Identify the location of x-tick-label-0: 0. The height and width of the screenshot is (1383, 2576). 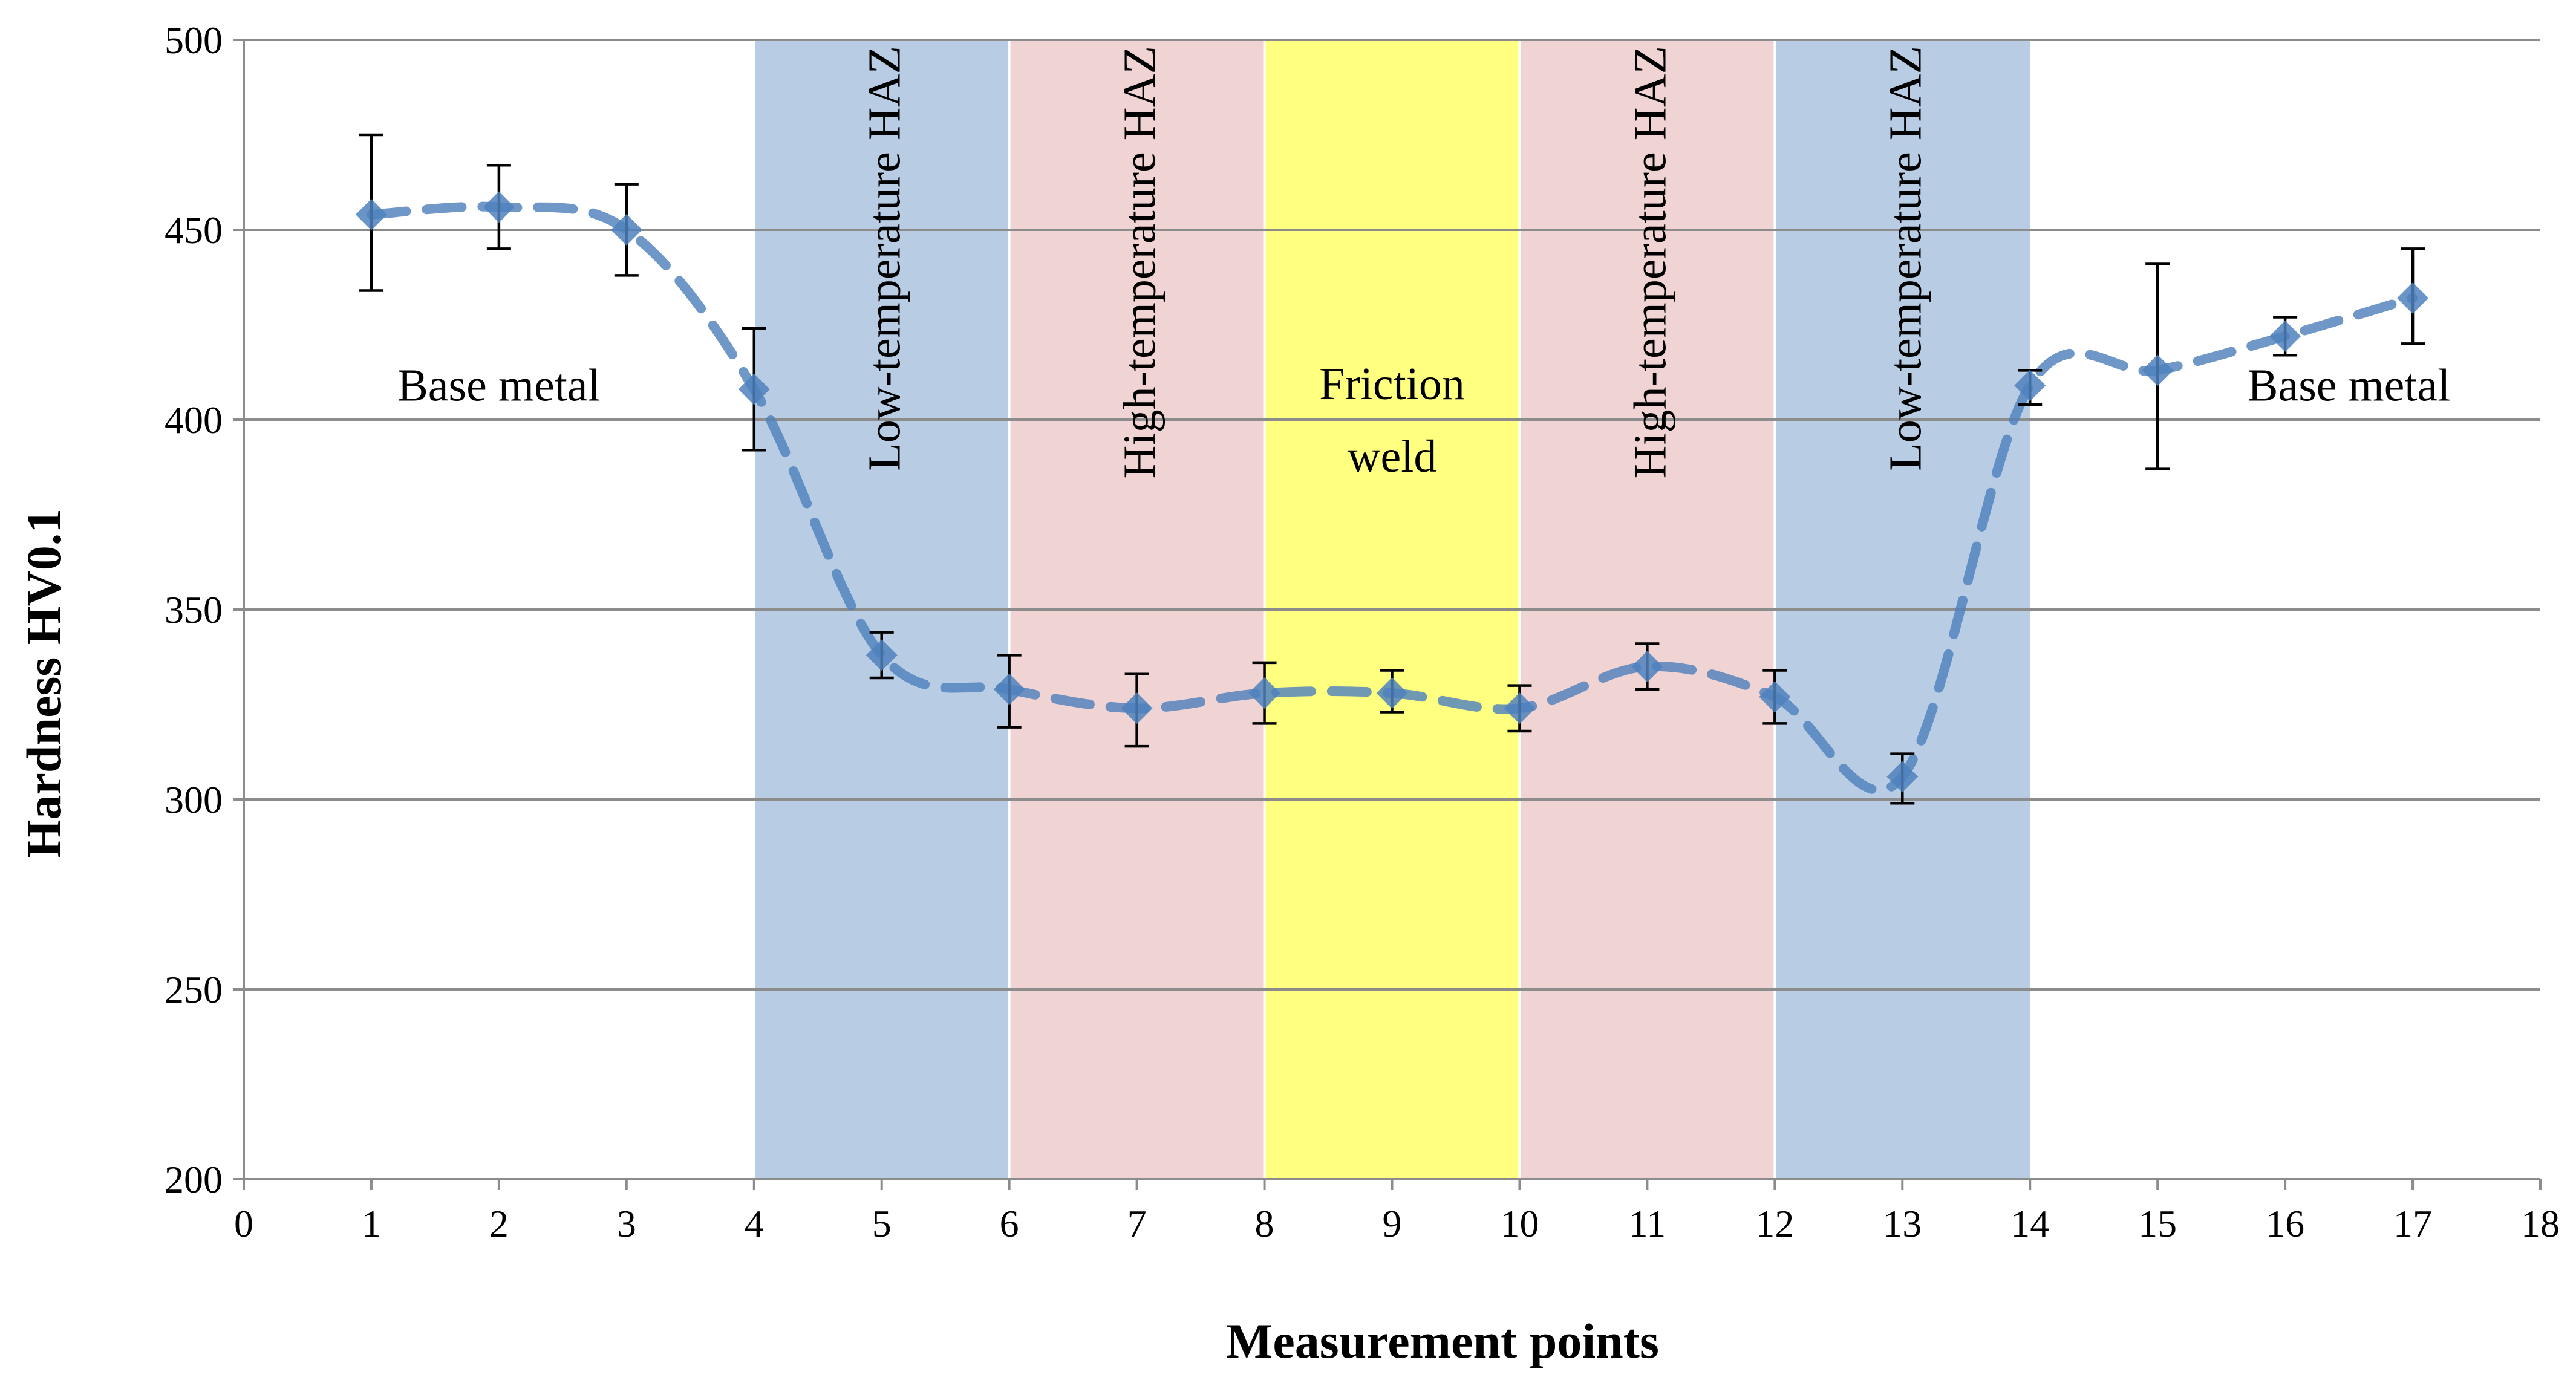
(244, 1223).